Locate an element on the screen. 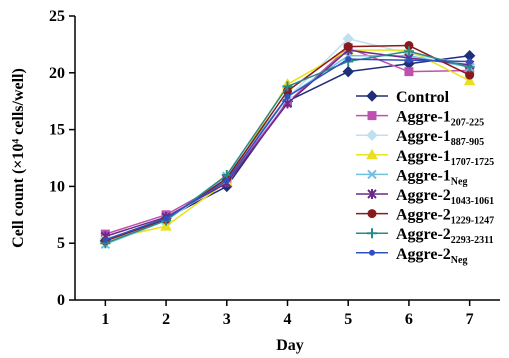 Image resolution: width=509 pixels, height=358 pixels. legend-label: Aggre-21043-1061 is located at coordinates (445, 197).